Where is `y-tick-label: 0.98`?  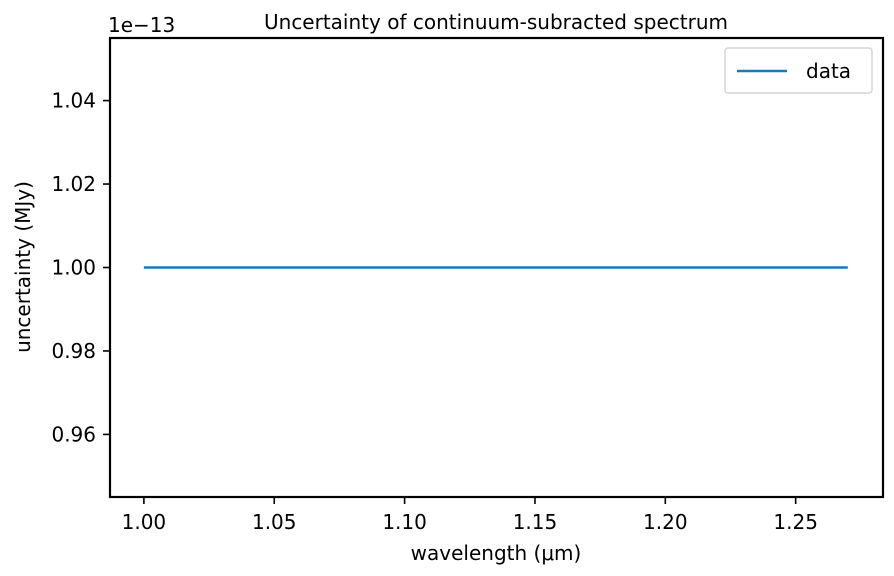 y-tick-label: 0.98 is located at coordinates (73, 351).